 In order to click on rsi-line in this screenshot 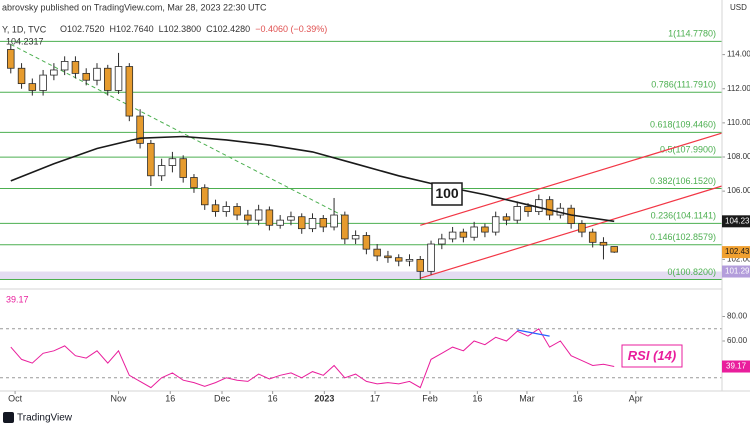, I will do `click(312, 358)`.